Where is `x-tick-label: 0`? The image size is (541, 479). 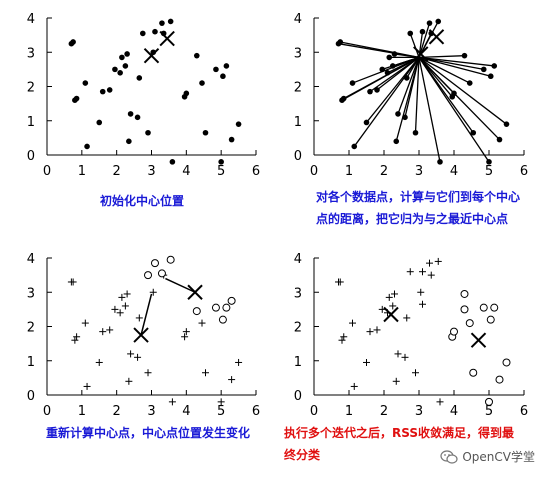 x-tick-label: 0 is located at coordinates (314, 411).